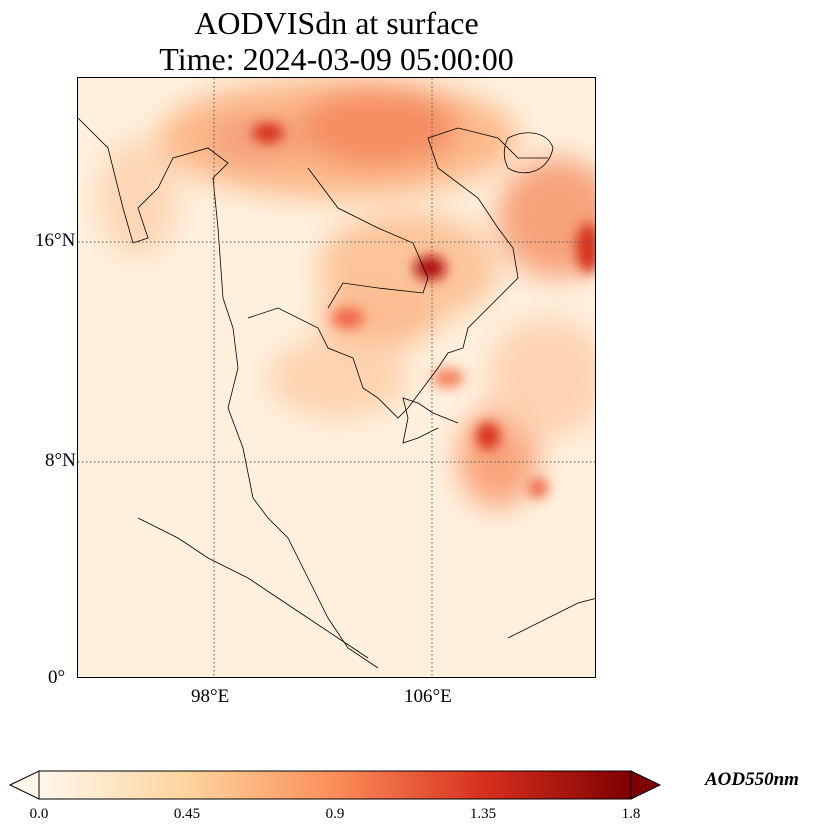 This screenshot has height=836, width=819. I want to click on lat-tick-8n: 8°N, so click(60, 460).